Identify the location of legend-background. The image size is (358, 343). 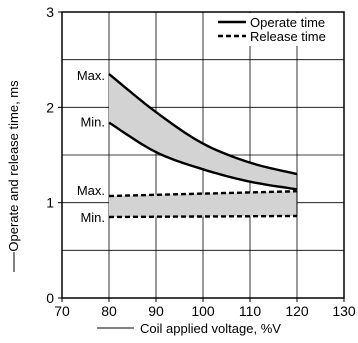
(277, 29).